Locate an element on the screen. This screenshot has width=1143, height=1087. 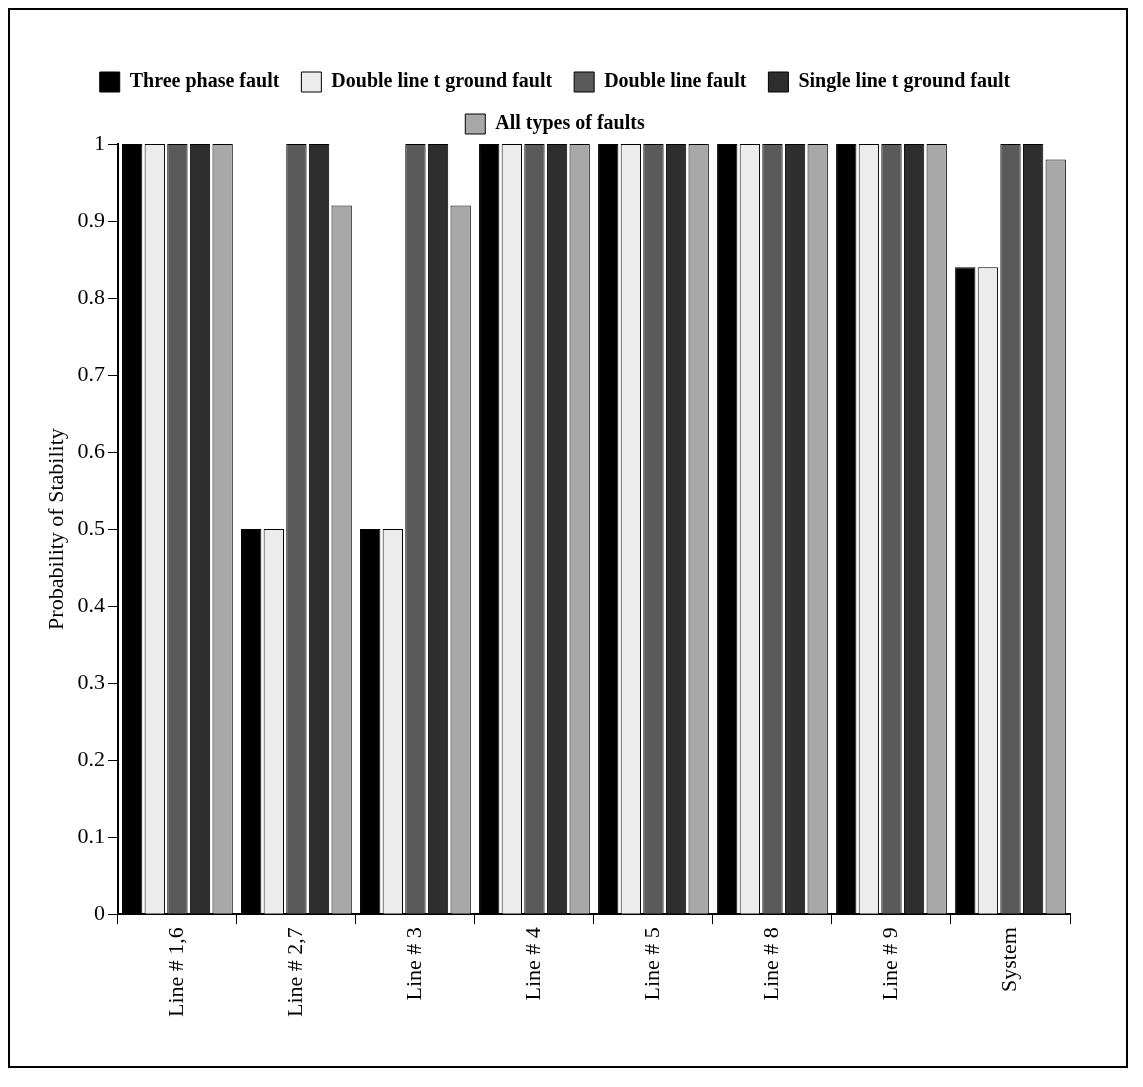
y-tick-label: 0.1 is located at coordinates (91, 835).